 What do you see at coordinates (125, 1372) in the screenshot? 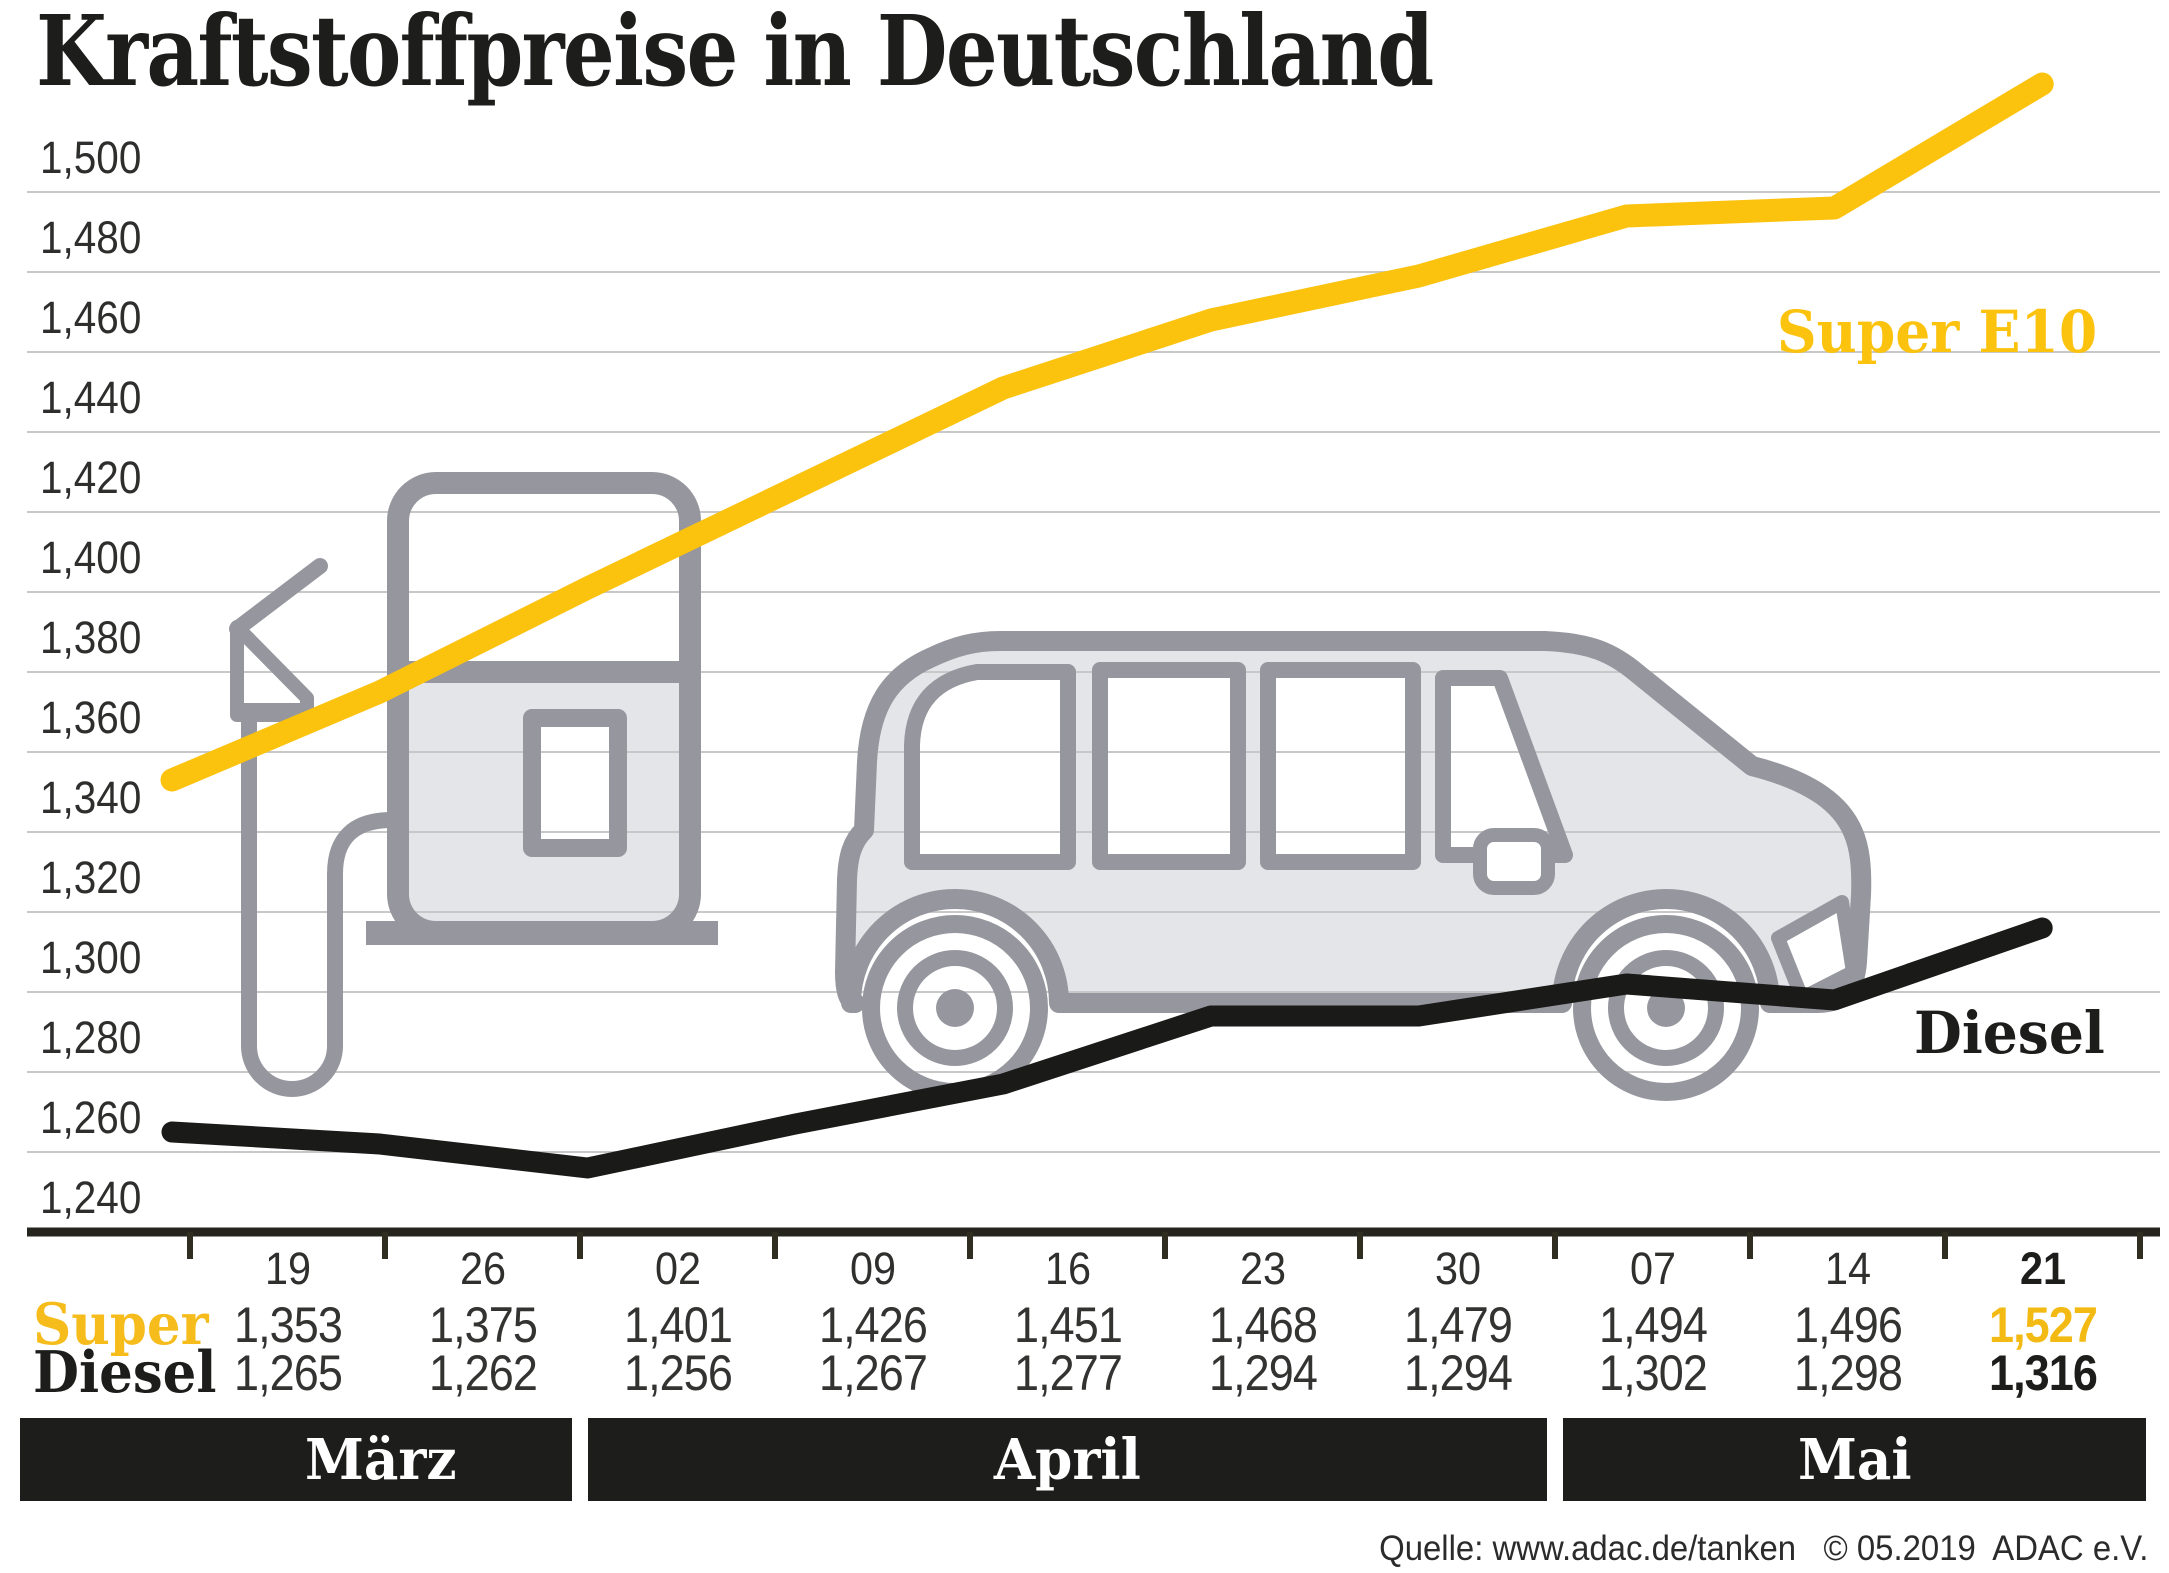
I see `table-row-label-diesel: Diesel` at bounding box center [125, 1372].